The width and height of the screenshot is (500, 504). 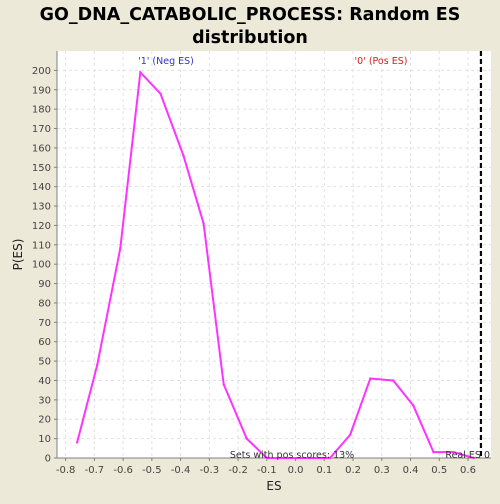 I want to click on y-tick-label: 10, so click(x=44, y=439).